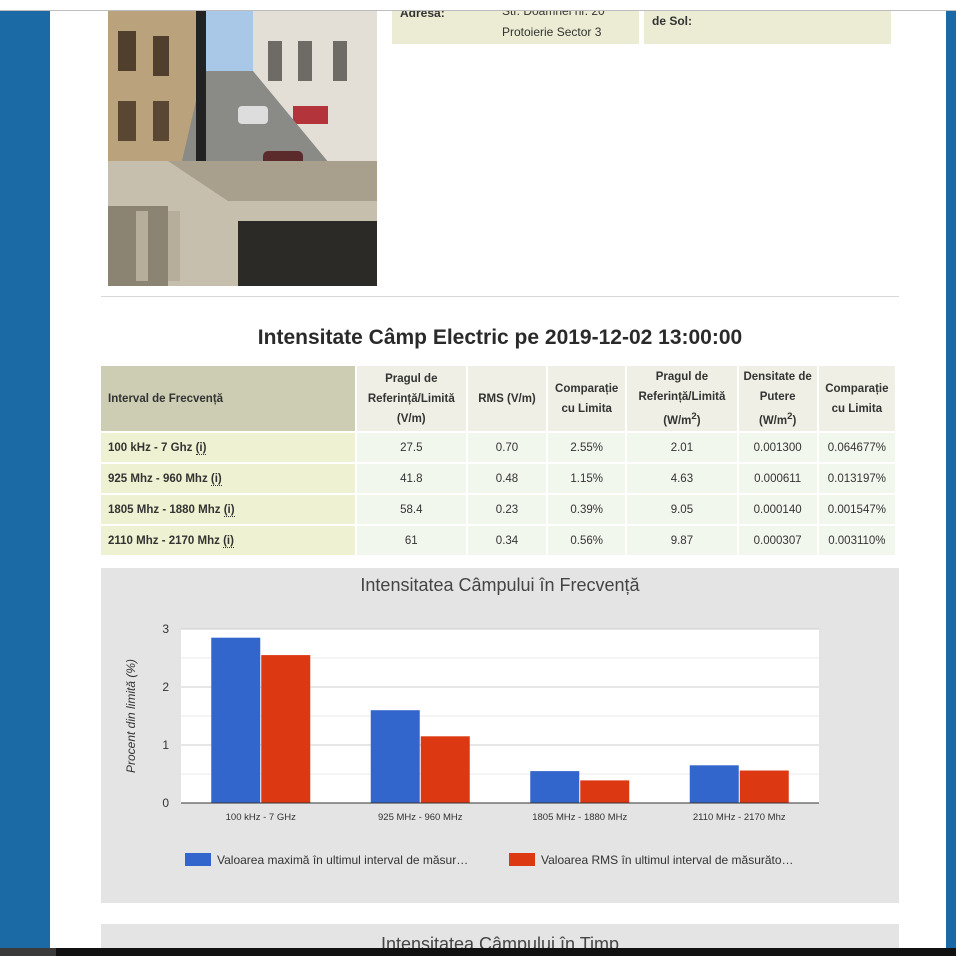  I want to click on address-line-2: Protoierie Sector 3, so click(552, 32).